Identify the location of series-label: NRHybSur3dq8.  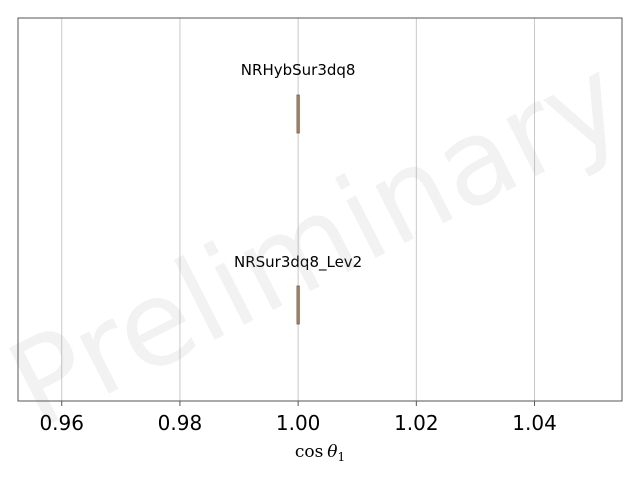
(298, 70).